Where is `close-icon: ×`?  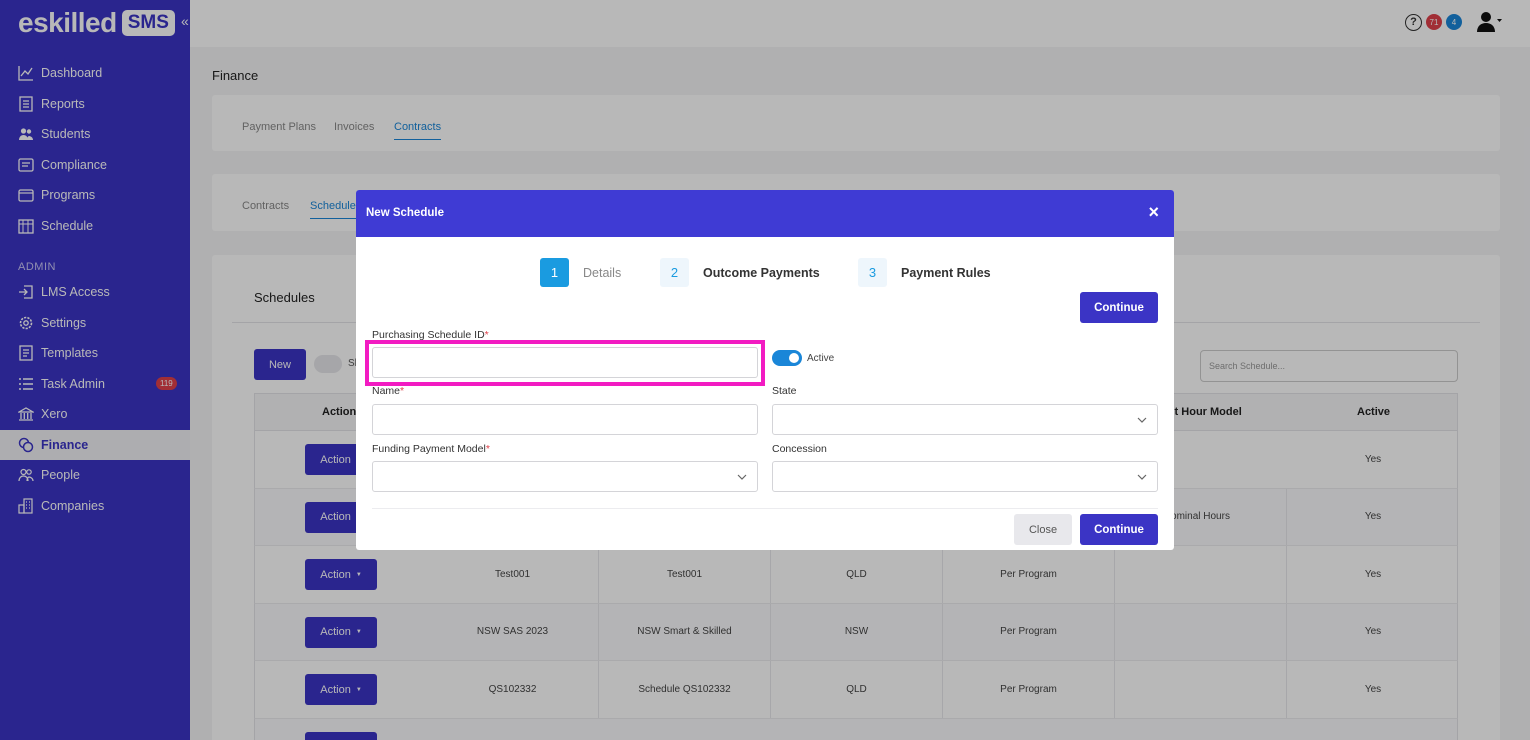 close-icon: × is located at coordinates (1153, 212).